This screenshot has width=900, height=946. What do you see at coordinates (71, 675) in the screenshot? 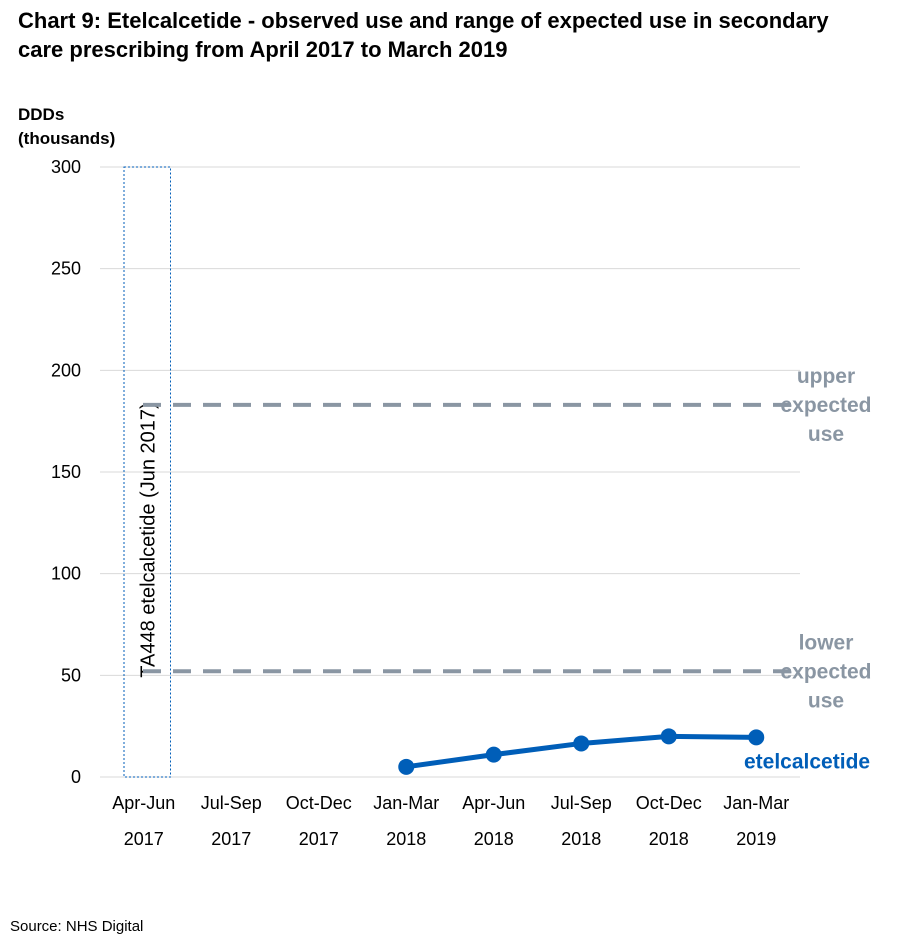
I see `y-tick-label: 50` at bounding box center [71, 675].